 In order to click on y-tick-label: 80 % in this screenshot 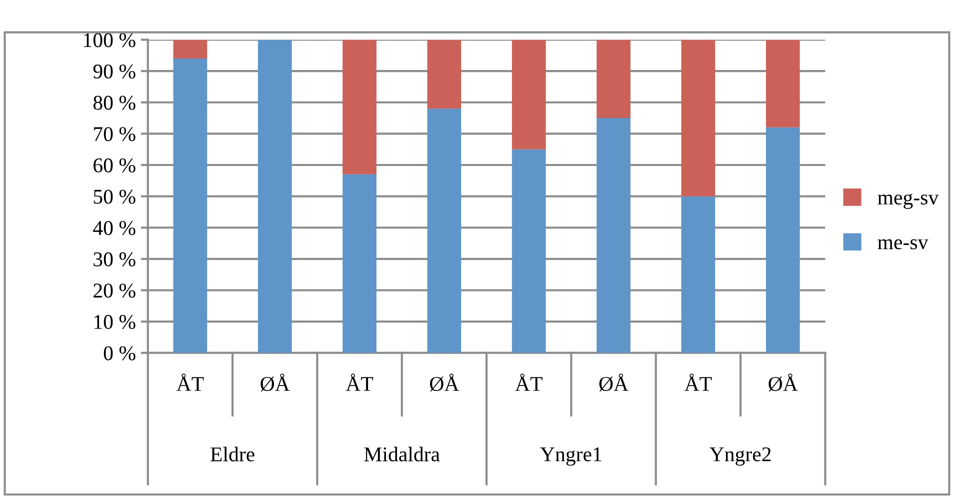, I will do `click(114, 103)`.